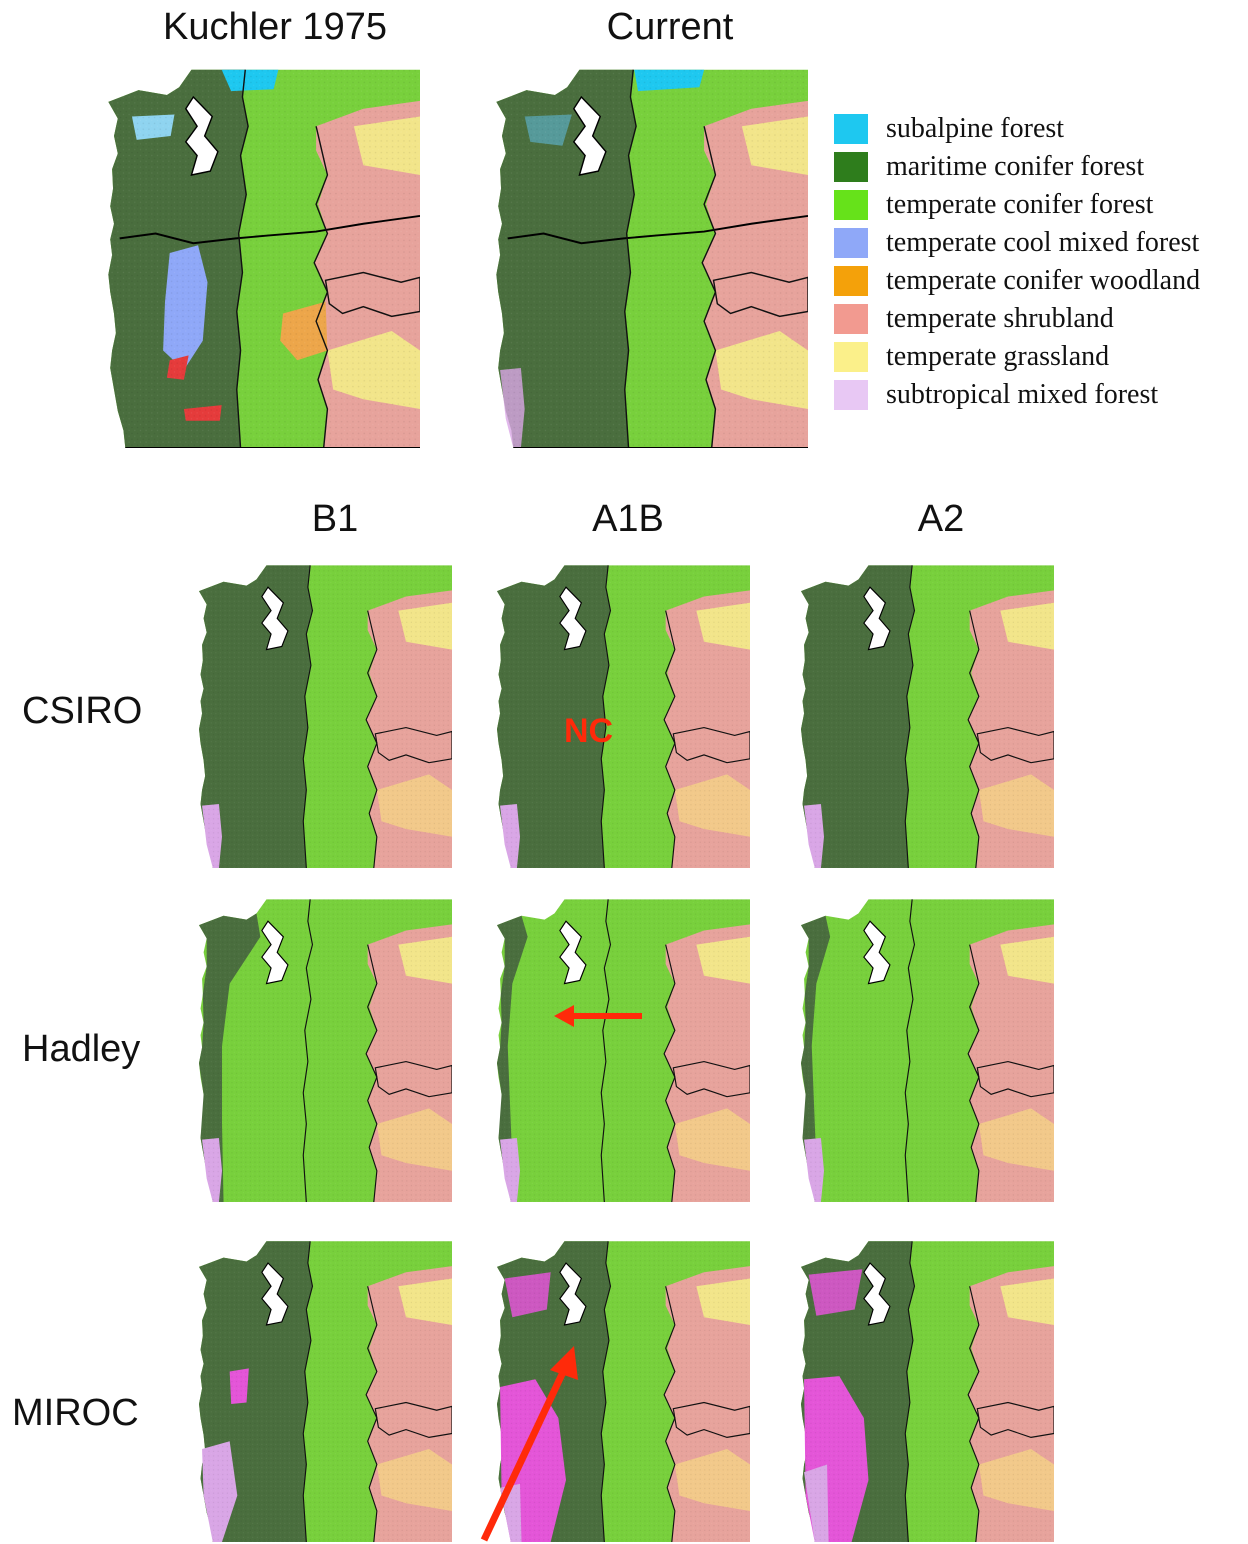  I want to click on map-hadley-a1b, so click(612, 1046).